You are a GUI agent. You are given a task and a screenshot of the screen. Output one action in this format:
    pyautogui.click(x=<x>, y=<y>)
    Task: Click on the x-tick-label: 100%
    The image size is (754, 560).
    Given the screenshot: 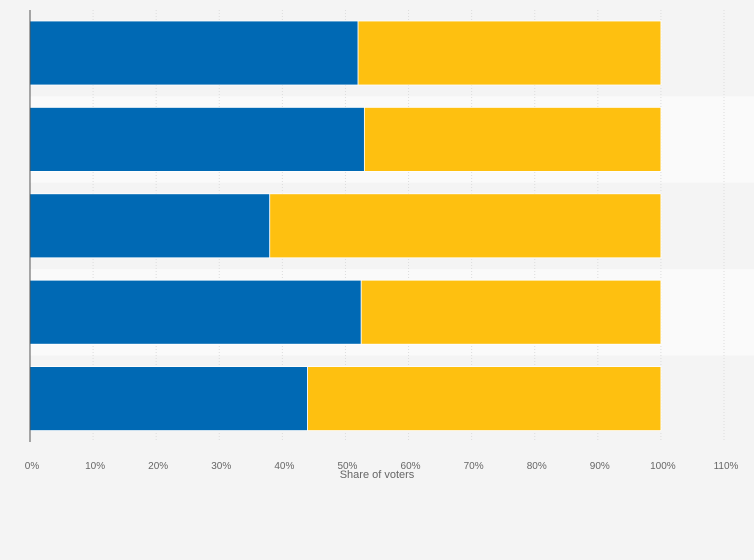 What is the action you would take?
    pyautogui.click(x=663, y=466)
    